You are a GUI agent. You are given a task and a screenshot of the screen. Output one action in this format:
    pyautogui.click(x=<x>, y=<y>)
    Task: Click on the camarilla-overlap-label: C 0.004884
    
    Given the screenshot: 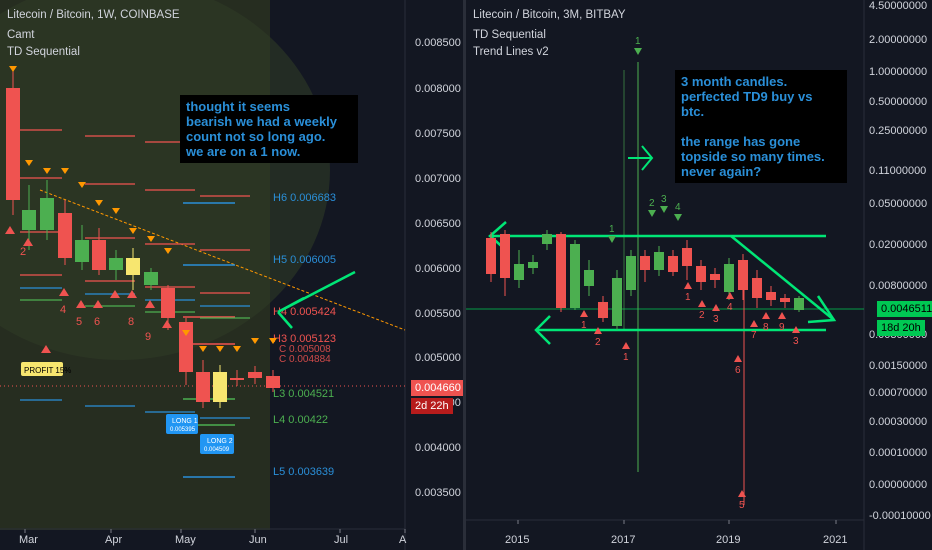 What is the action you would take?
    pyautogui.click(x=305, y=359)
    